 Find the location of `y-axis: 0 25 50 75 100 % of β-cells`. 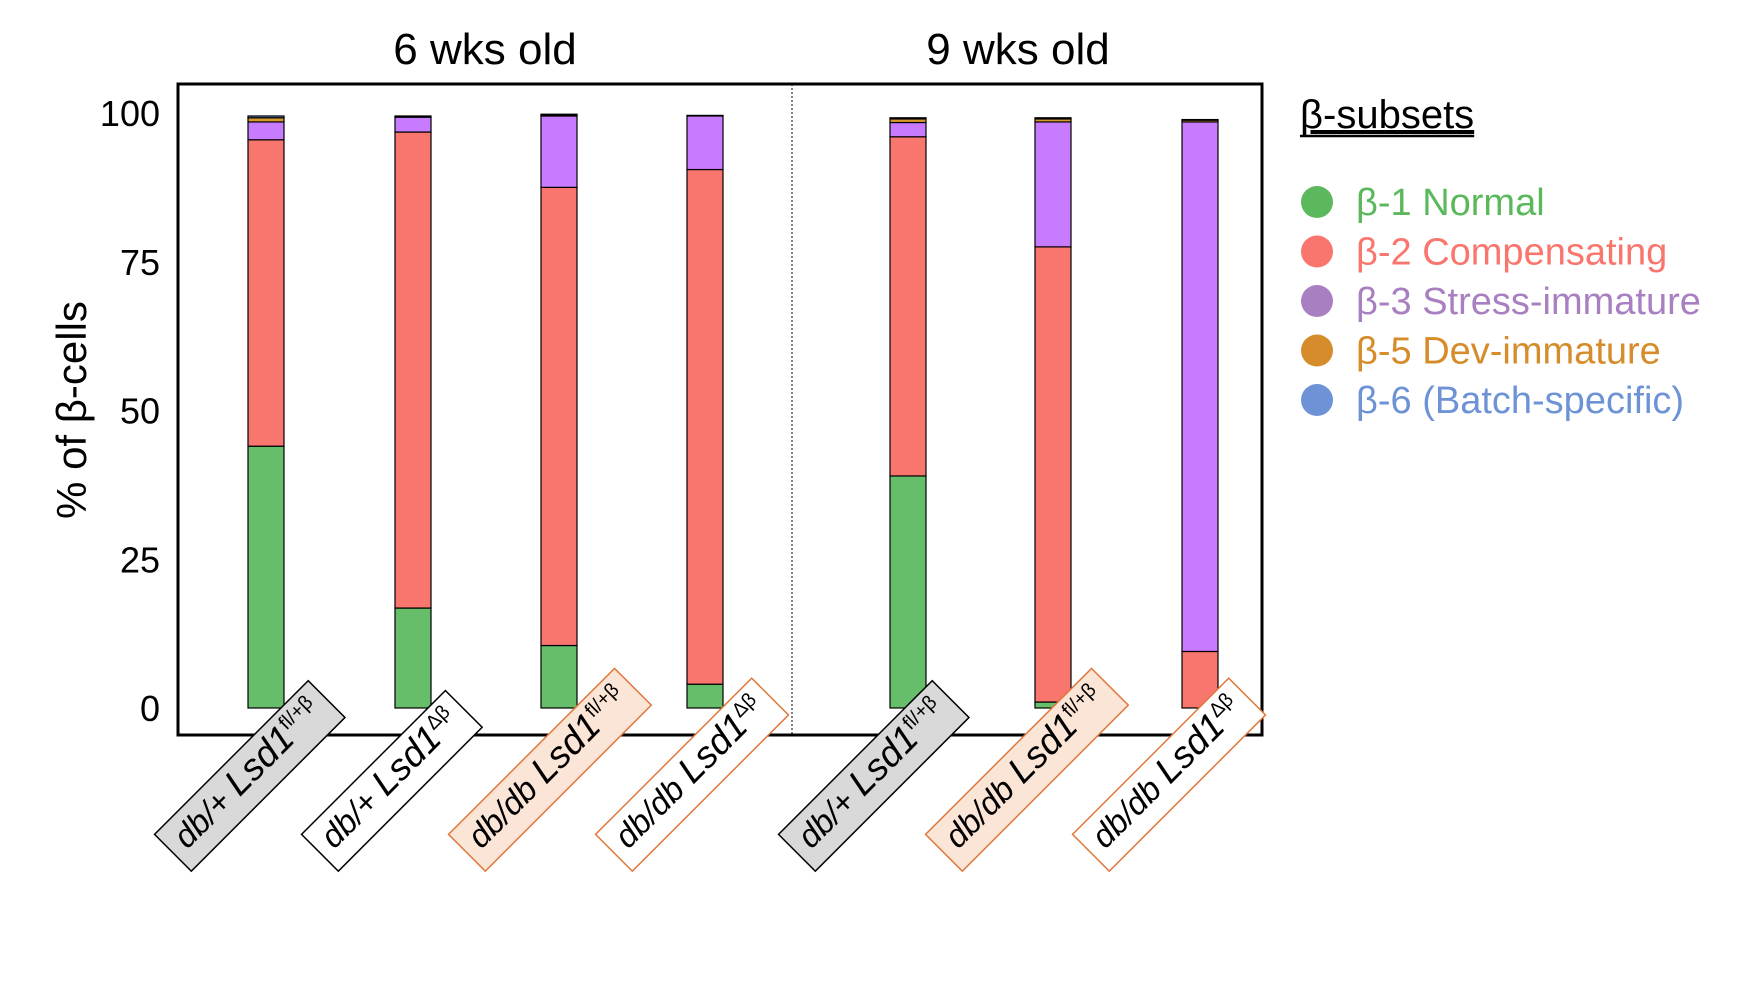

y-axis: 0 25 50 75 100 % of β-cells is located at coordinates (104, 411).